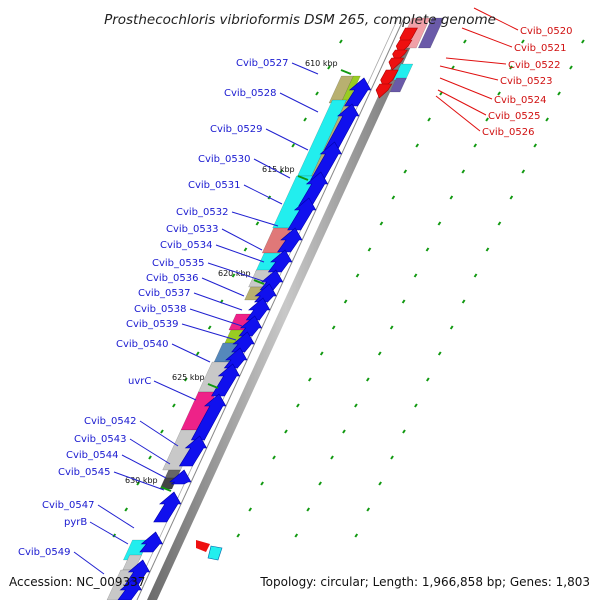 The image size is (600, 600). I want to click on scale-label-0: 610 kbp, so click(321, 63).